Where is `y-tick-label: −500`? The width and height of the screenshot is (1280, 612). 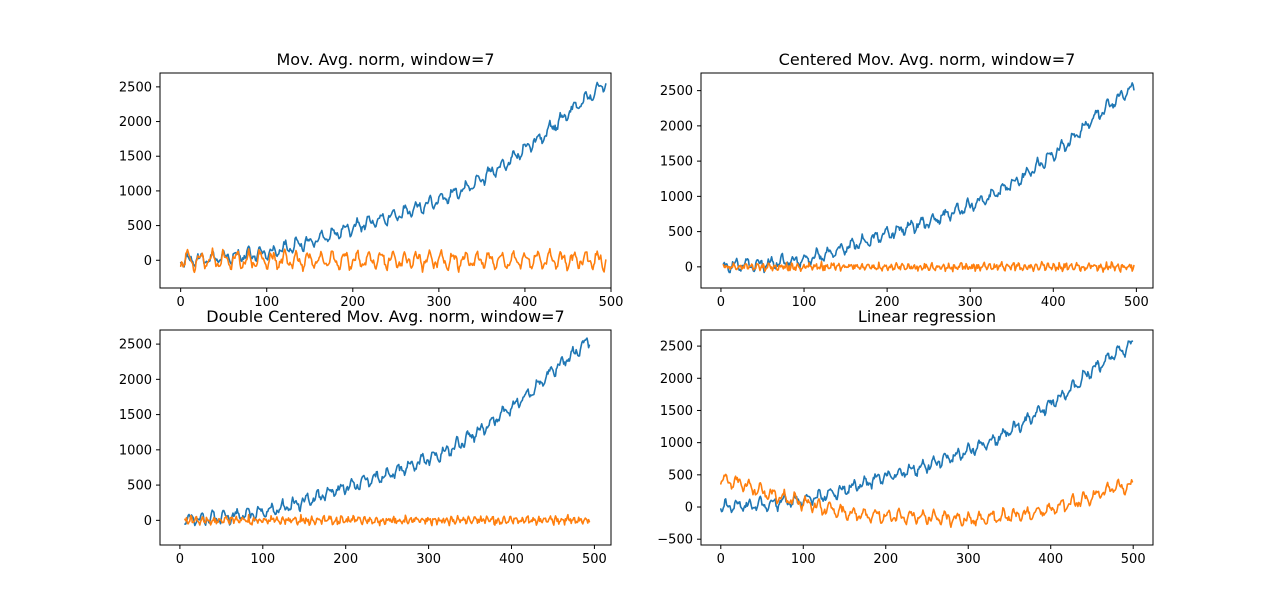
y-tick-label: −500 is located at coordinates (675, 540).